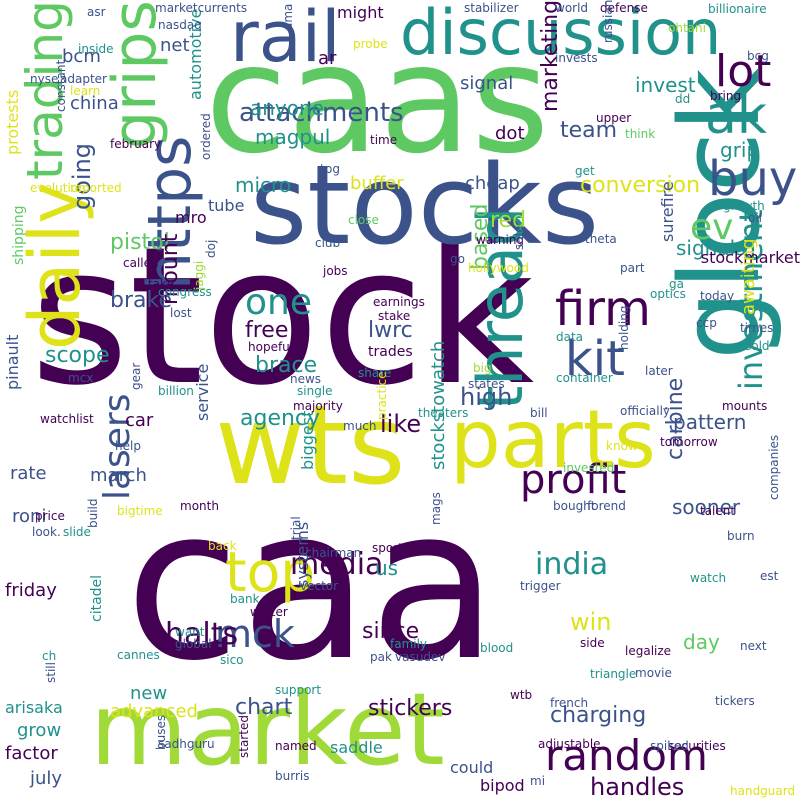 The height and width of the screenshot is (800, 800). What do you see at coordinates (222, 546) in the screenshot?
I see `cloud-word: back` at bounding box center [222, 546].